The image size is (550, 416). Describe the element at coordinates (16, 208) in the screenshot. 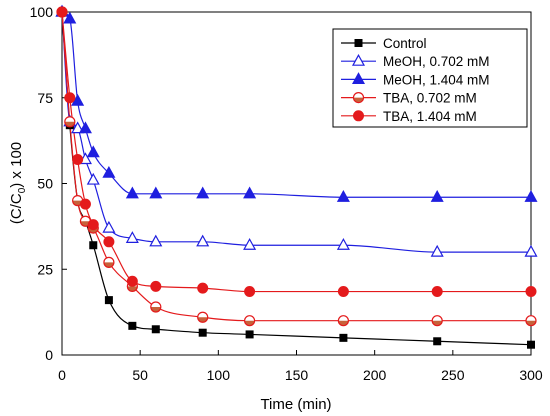

I see `y-axis-label-text: (C/C` at that location.